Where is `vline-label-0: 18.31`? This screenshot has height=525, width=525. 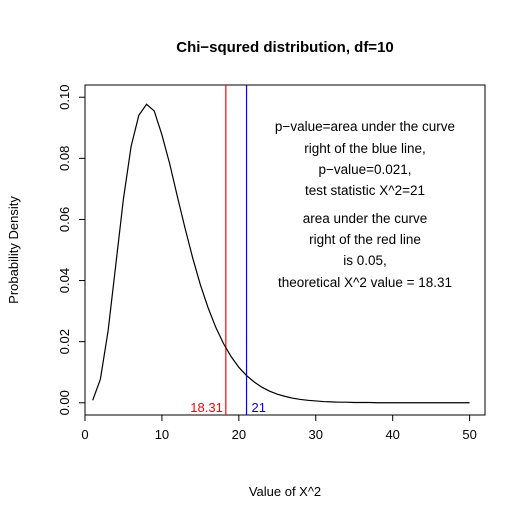
vline-label-0: 18.31 is located at coordinates (206, 407).